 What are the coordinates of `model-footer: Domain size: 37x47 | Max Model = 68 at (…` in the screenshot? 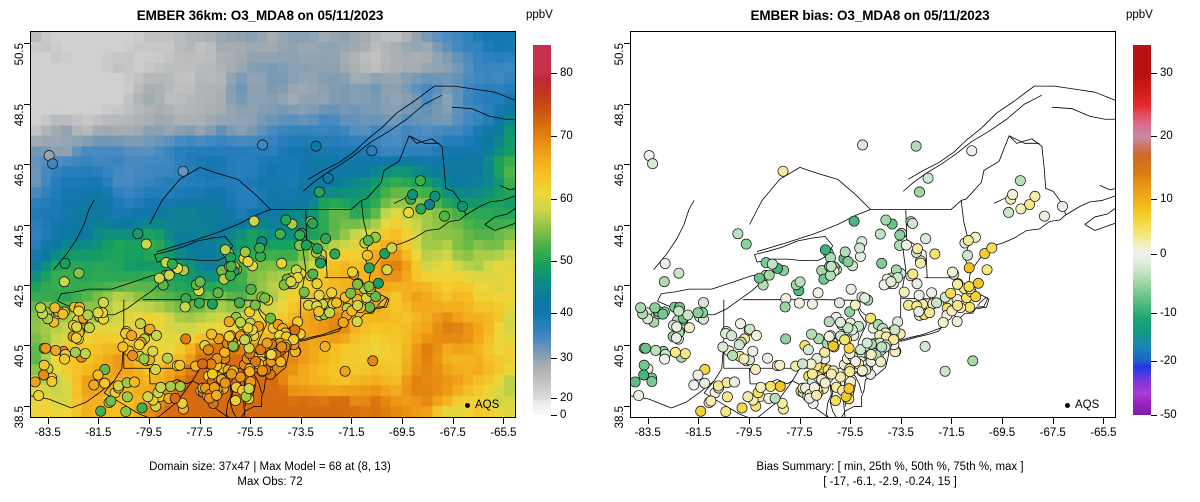 It's located at (270, 475).